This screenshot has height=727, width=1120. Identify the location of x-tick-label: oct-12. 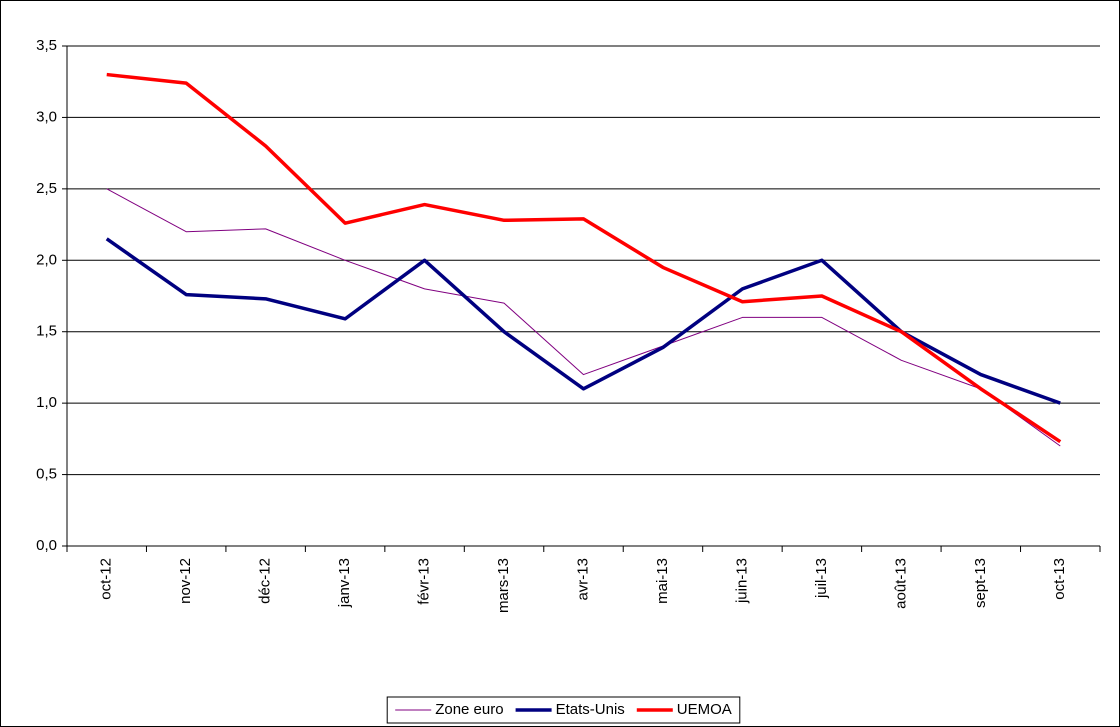
(106, 579).